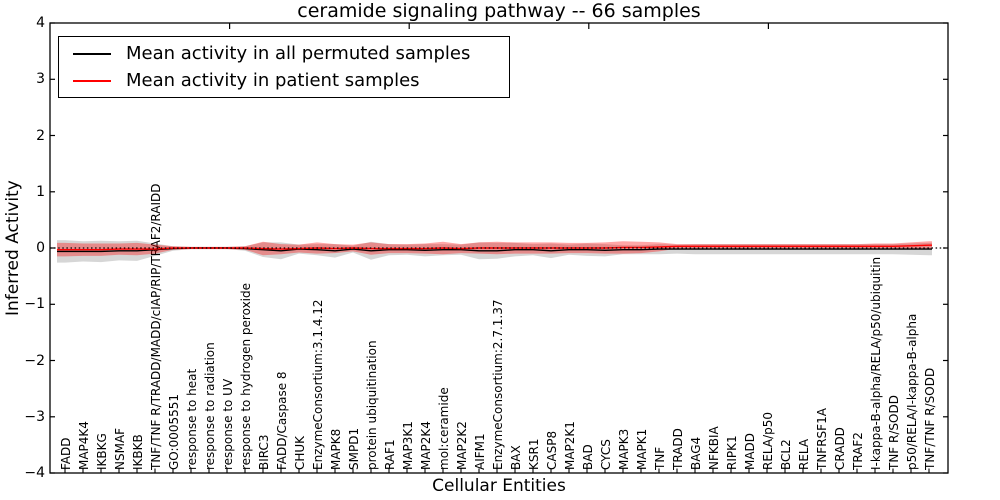 Image resolution: width=1000 pixels, height=500 pixels. What do you see at coordinates (34, 473) in the screenshot?
I see `y-tick-label: −4` at bounding box center [34, 473].